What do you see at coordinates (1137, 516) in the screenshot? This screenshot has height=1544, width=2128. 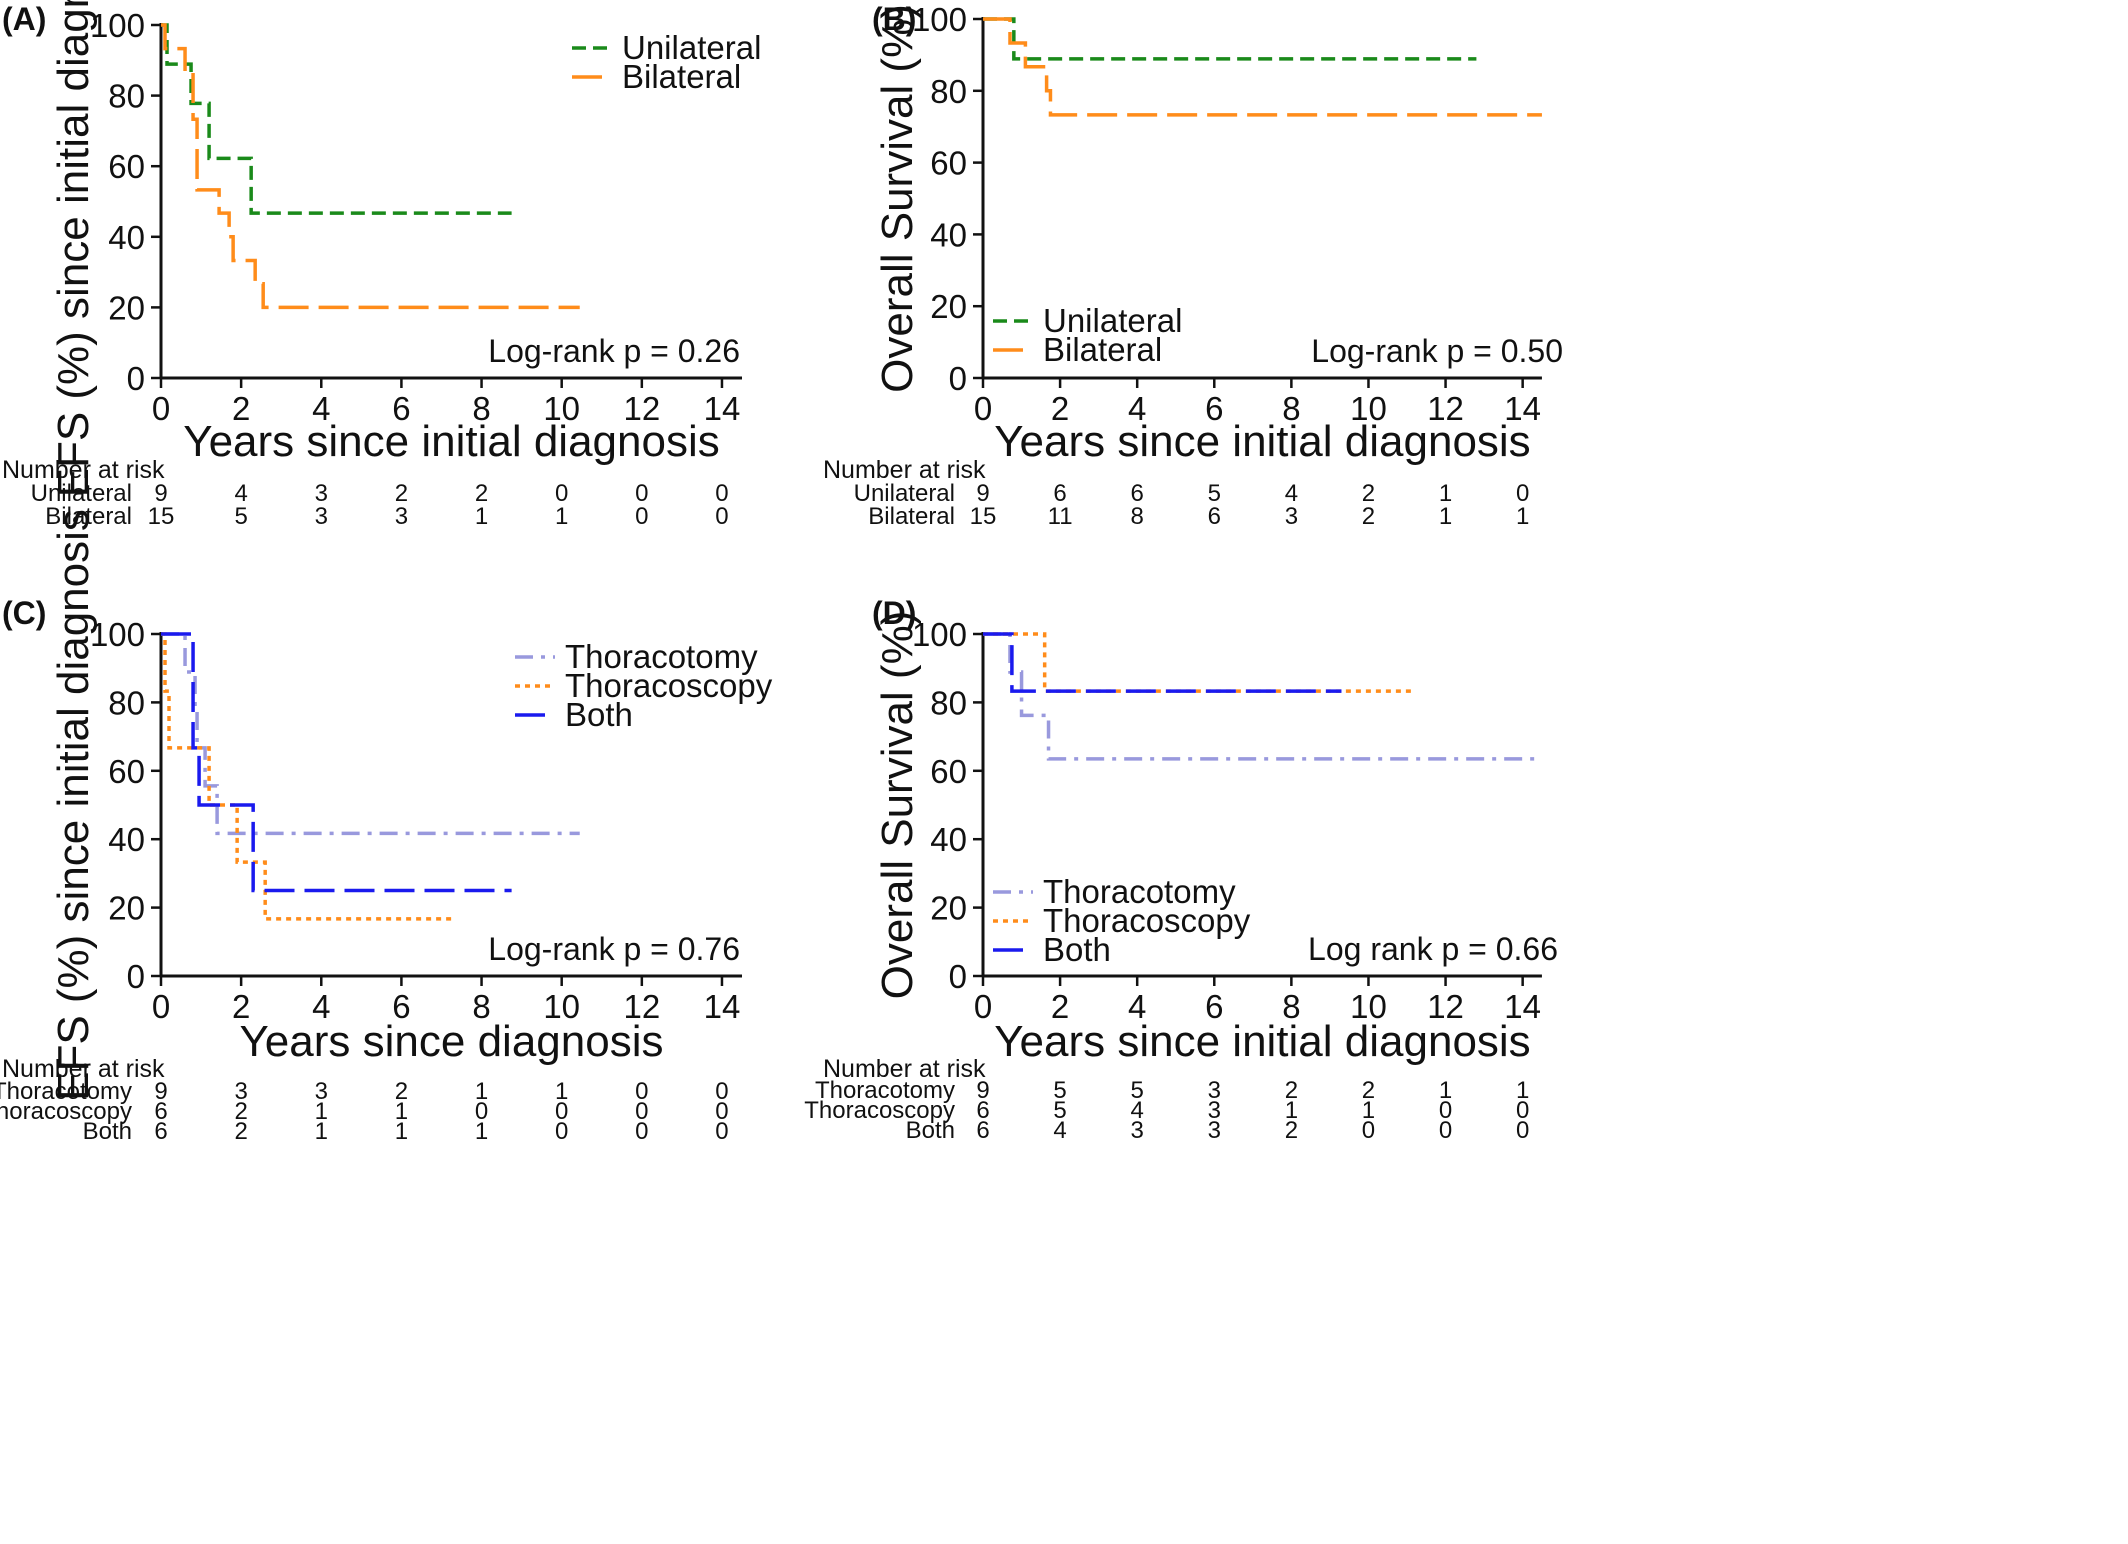 I see `risk-count: 8` at bounding box center [1137, 516].